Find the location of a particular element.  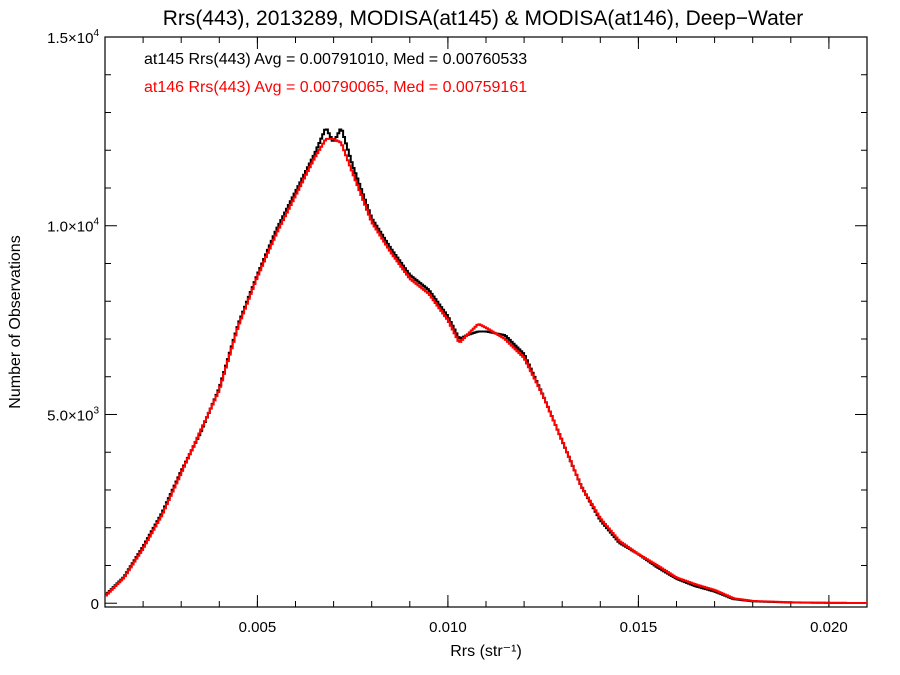

y-tick-label: 0 is located at coordinates (95, 604).